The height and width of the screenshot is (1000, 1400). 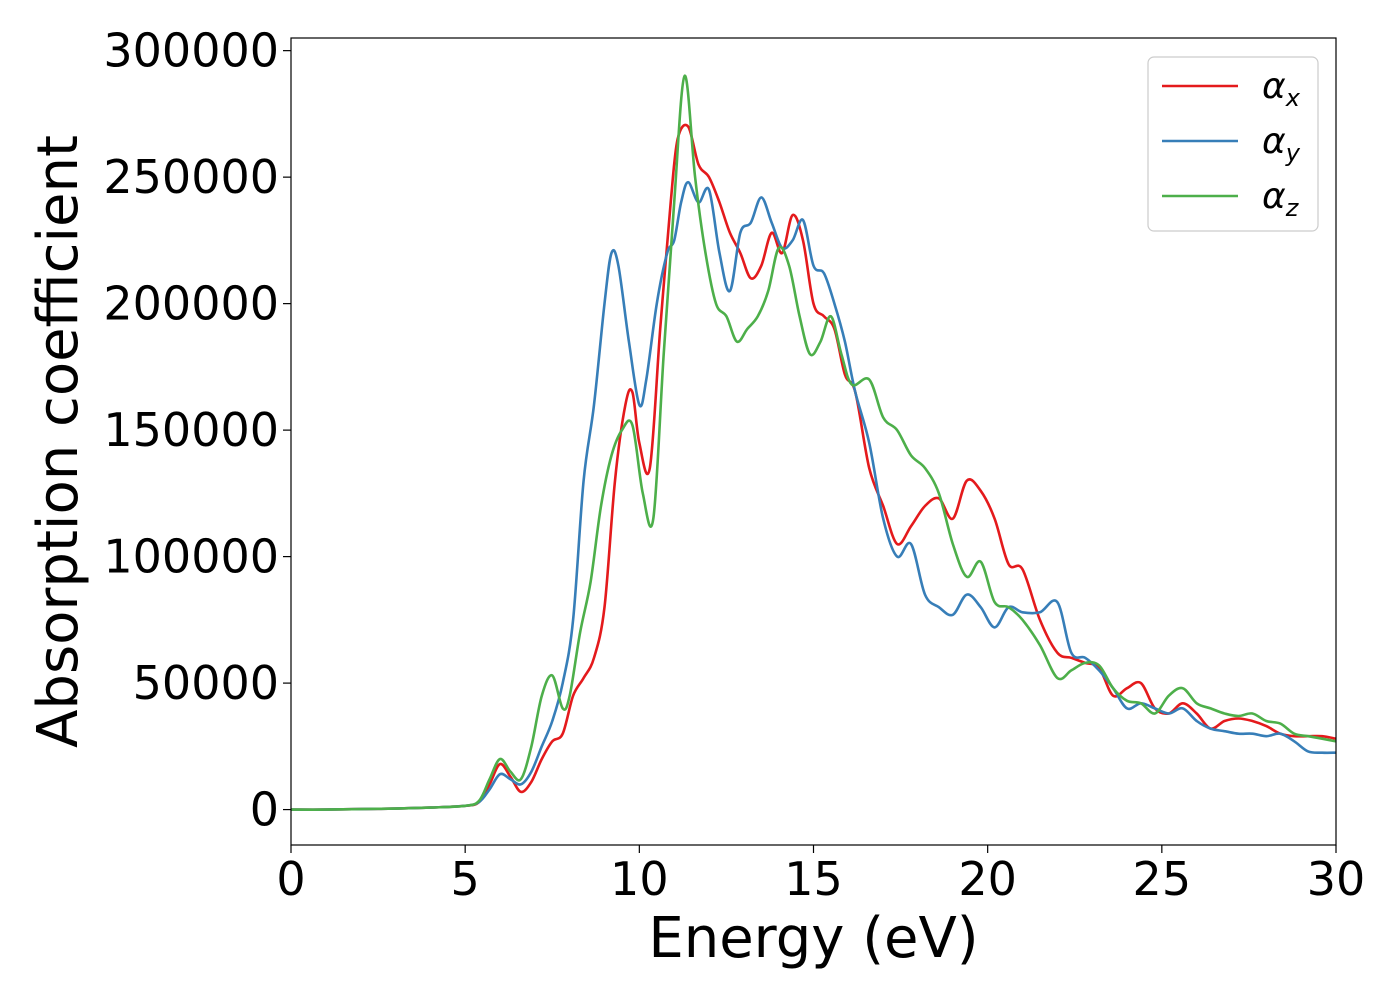 What do you see at coordinates (191, 304) in the screenshot?
I see `y-tick-label: 200000` at bounding box center [191, 304].